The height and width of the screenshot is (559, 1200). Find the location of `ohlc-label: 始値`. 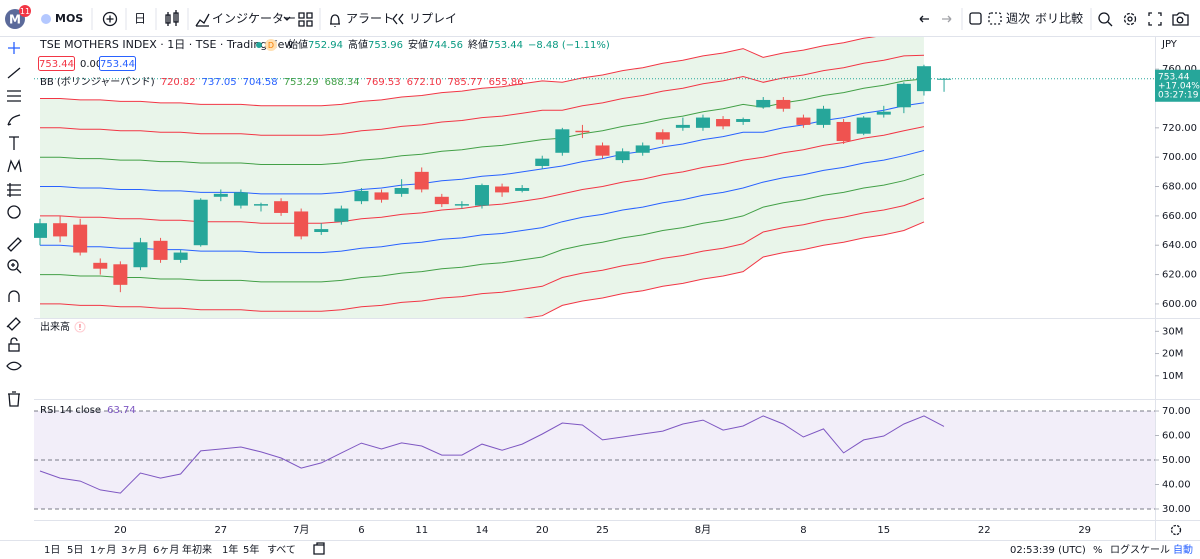

ohlc-label: 始値 is located at coordinates (298, 44).